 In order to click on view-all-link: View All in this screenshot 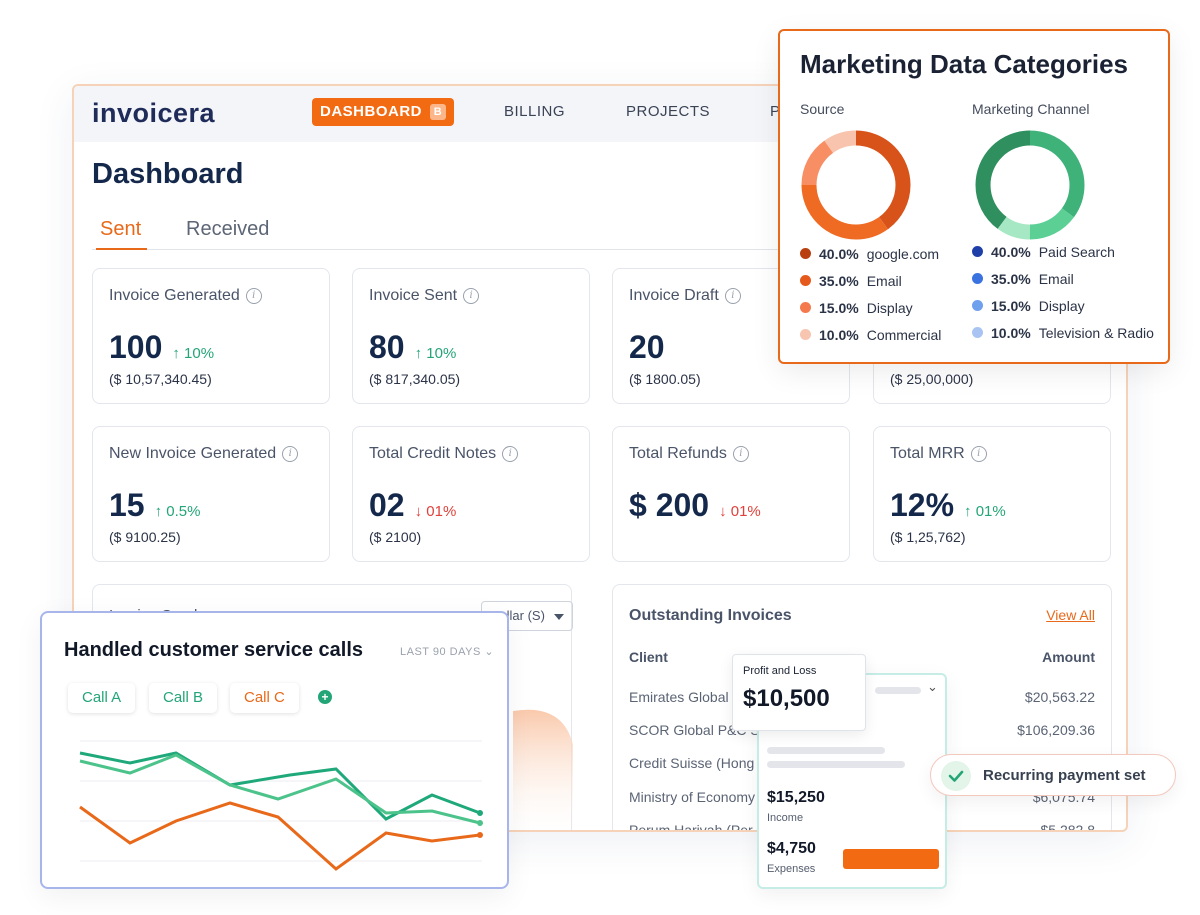, I will do `click(1070, 615)`.